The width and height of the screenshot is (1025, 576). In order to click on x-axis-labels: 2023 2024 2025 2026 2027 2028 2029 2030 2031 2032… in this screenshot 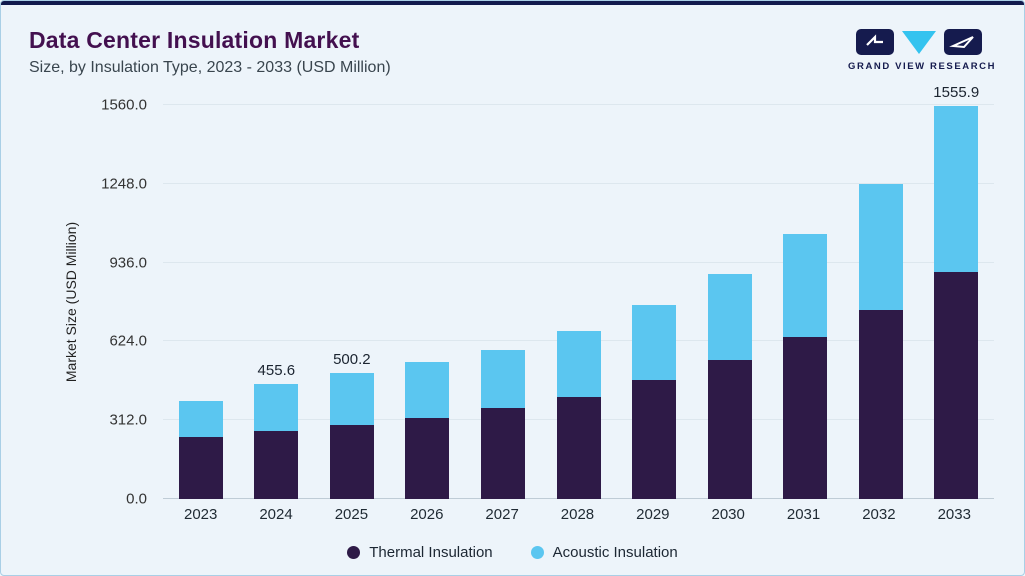, I will do `click(577, 514)`.